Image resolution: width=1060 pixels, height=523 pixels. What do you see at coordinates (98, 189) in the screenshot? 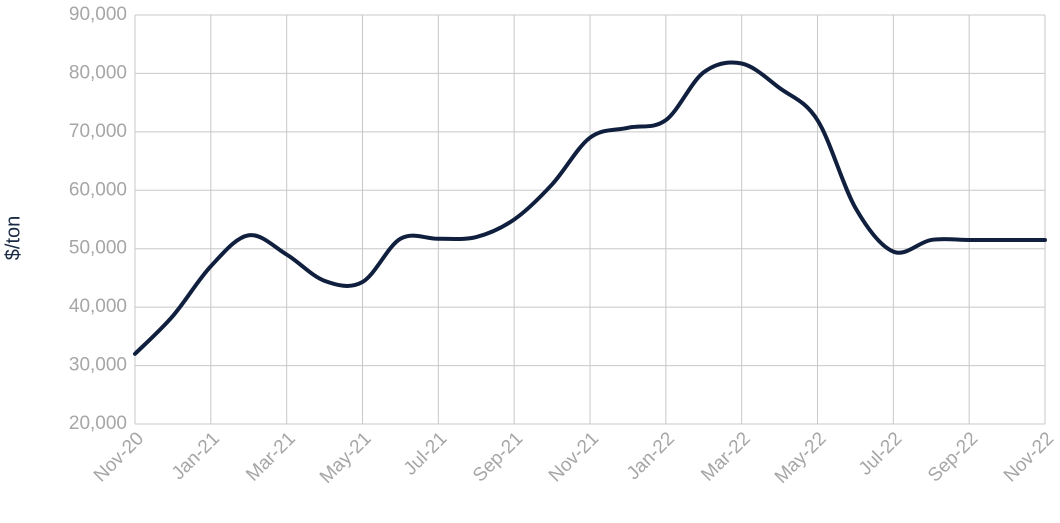
I see `y-tick-label: 60,000` at bounding box center [98, 189].